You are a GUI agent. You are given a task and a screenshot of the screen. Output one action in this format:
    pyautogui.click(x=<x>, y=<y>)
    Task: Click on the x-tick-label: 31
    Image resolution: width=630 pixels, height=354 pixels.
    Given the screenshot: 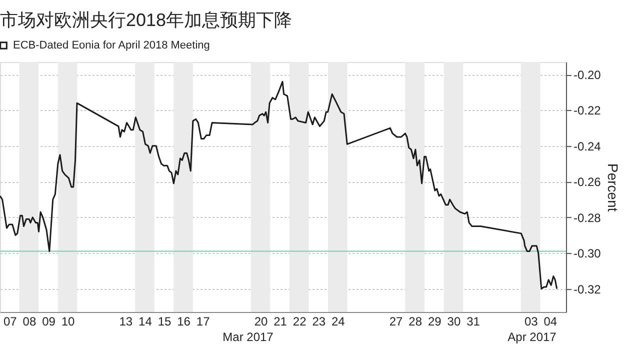 What is the action you would take?
    pyautogui.click(x=473, y=321)
    